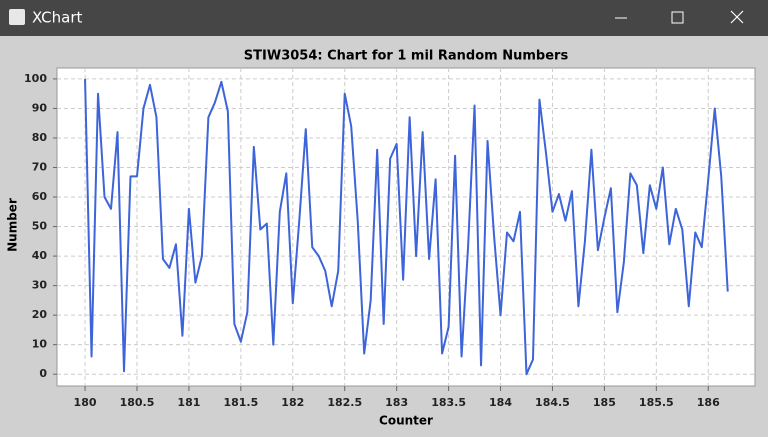  What do you see at coordinates (57, 18) in the screenshot?
I see `window-title: XChart` at bounding box center [57, 18].